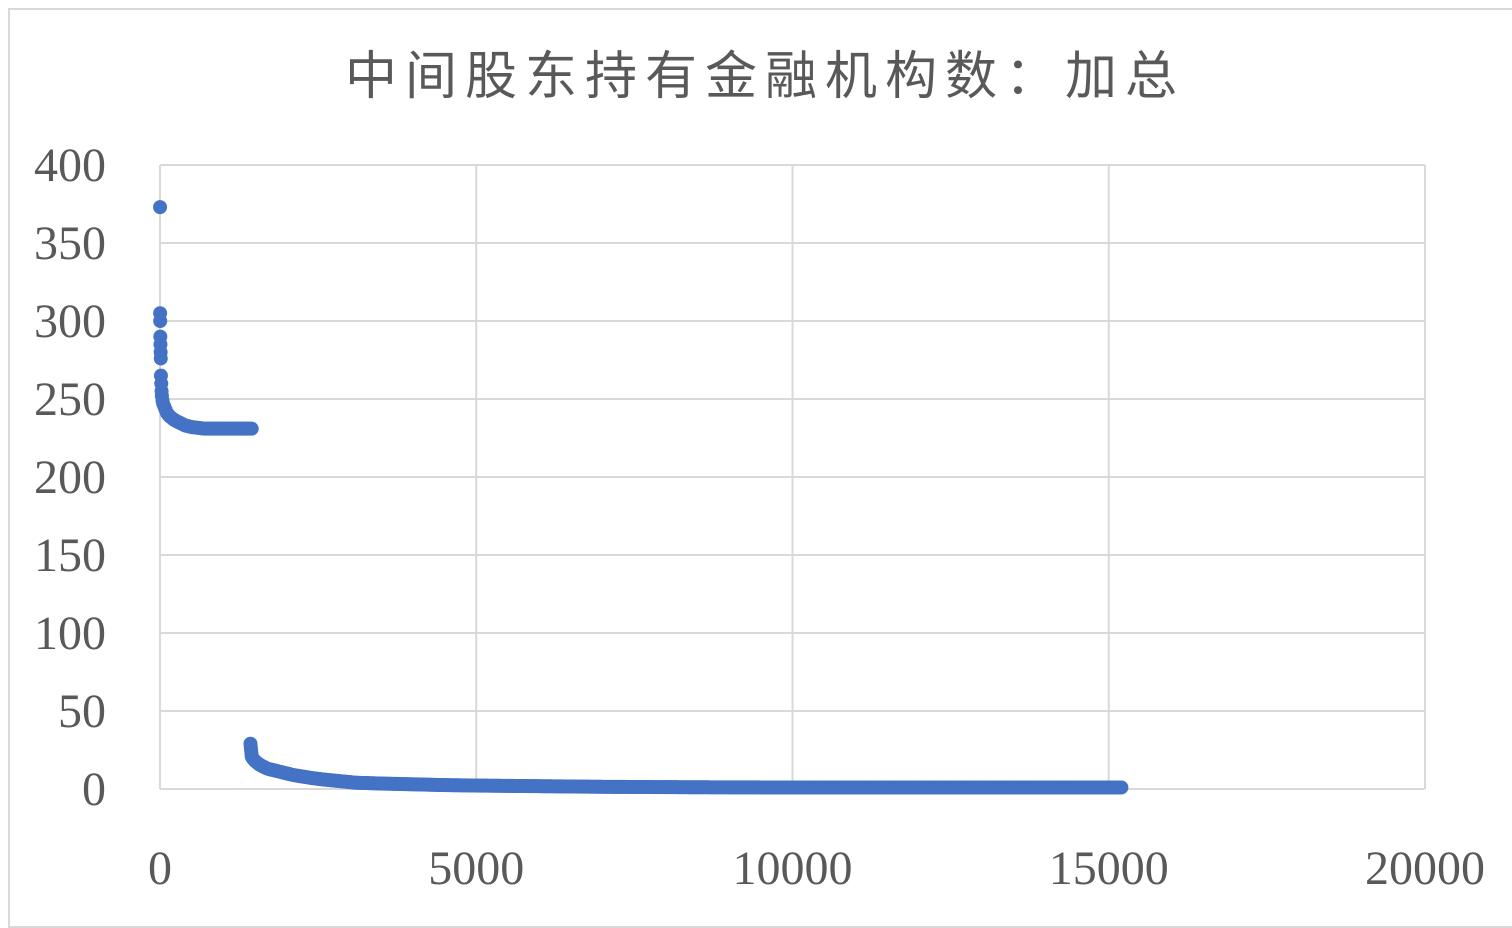 The image size is (1512, 928). I want to click on y-tick-label: 100, so click(70, 633).